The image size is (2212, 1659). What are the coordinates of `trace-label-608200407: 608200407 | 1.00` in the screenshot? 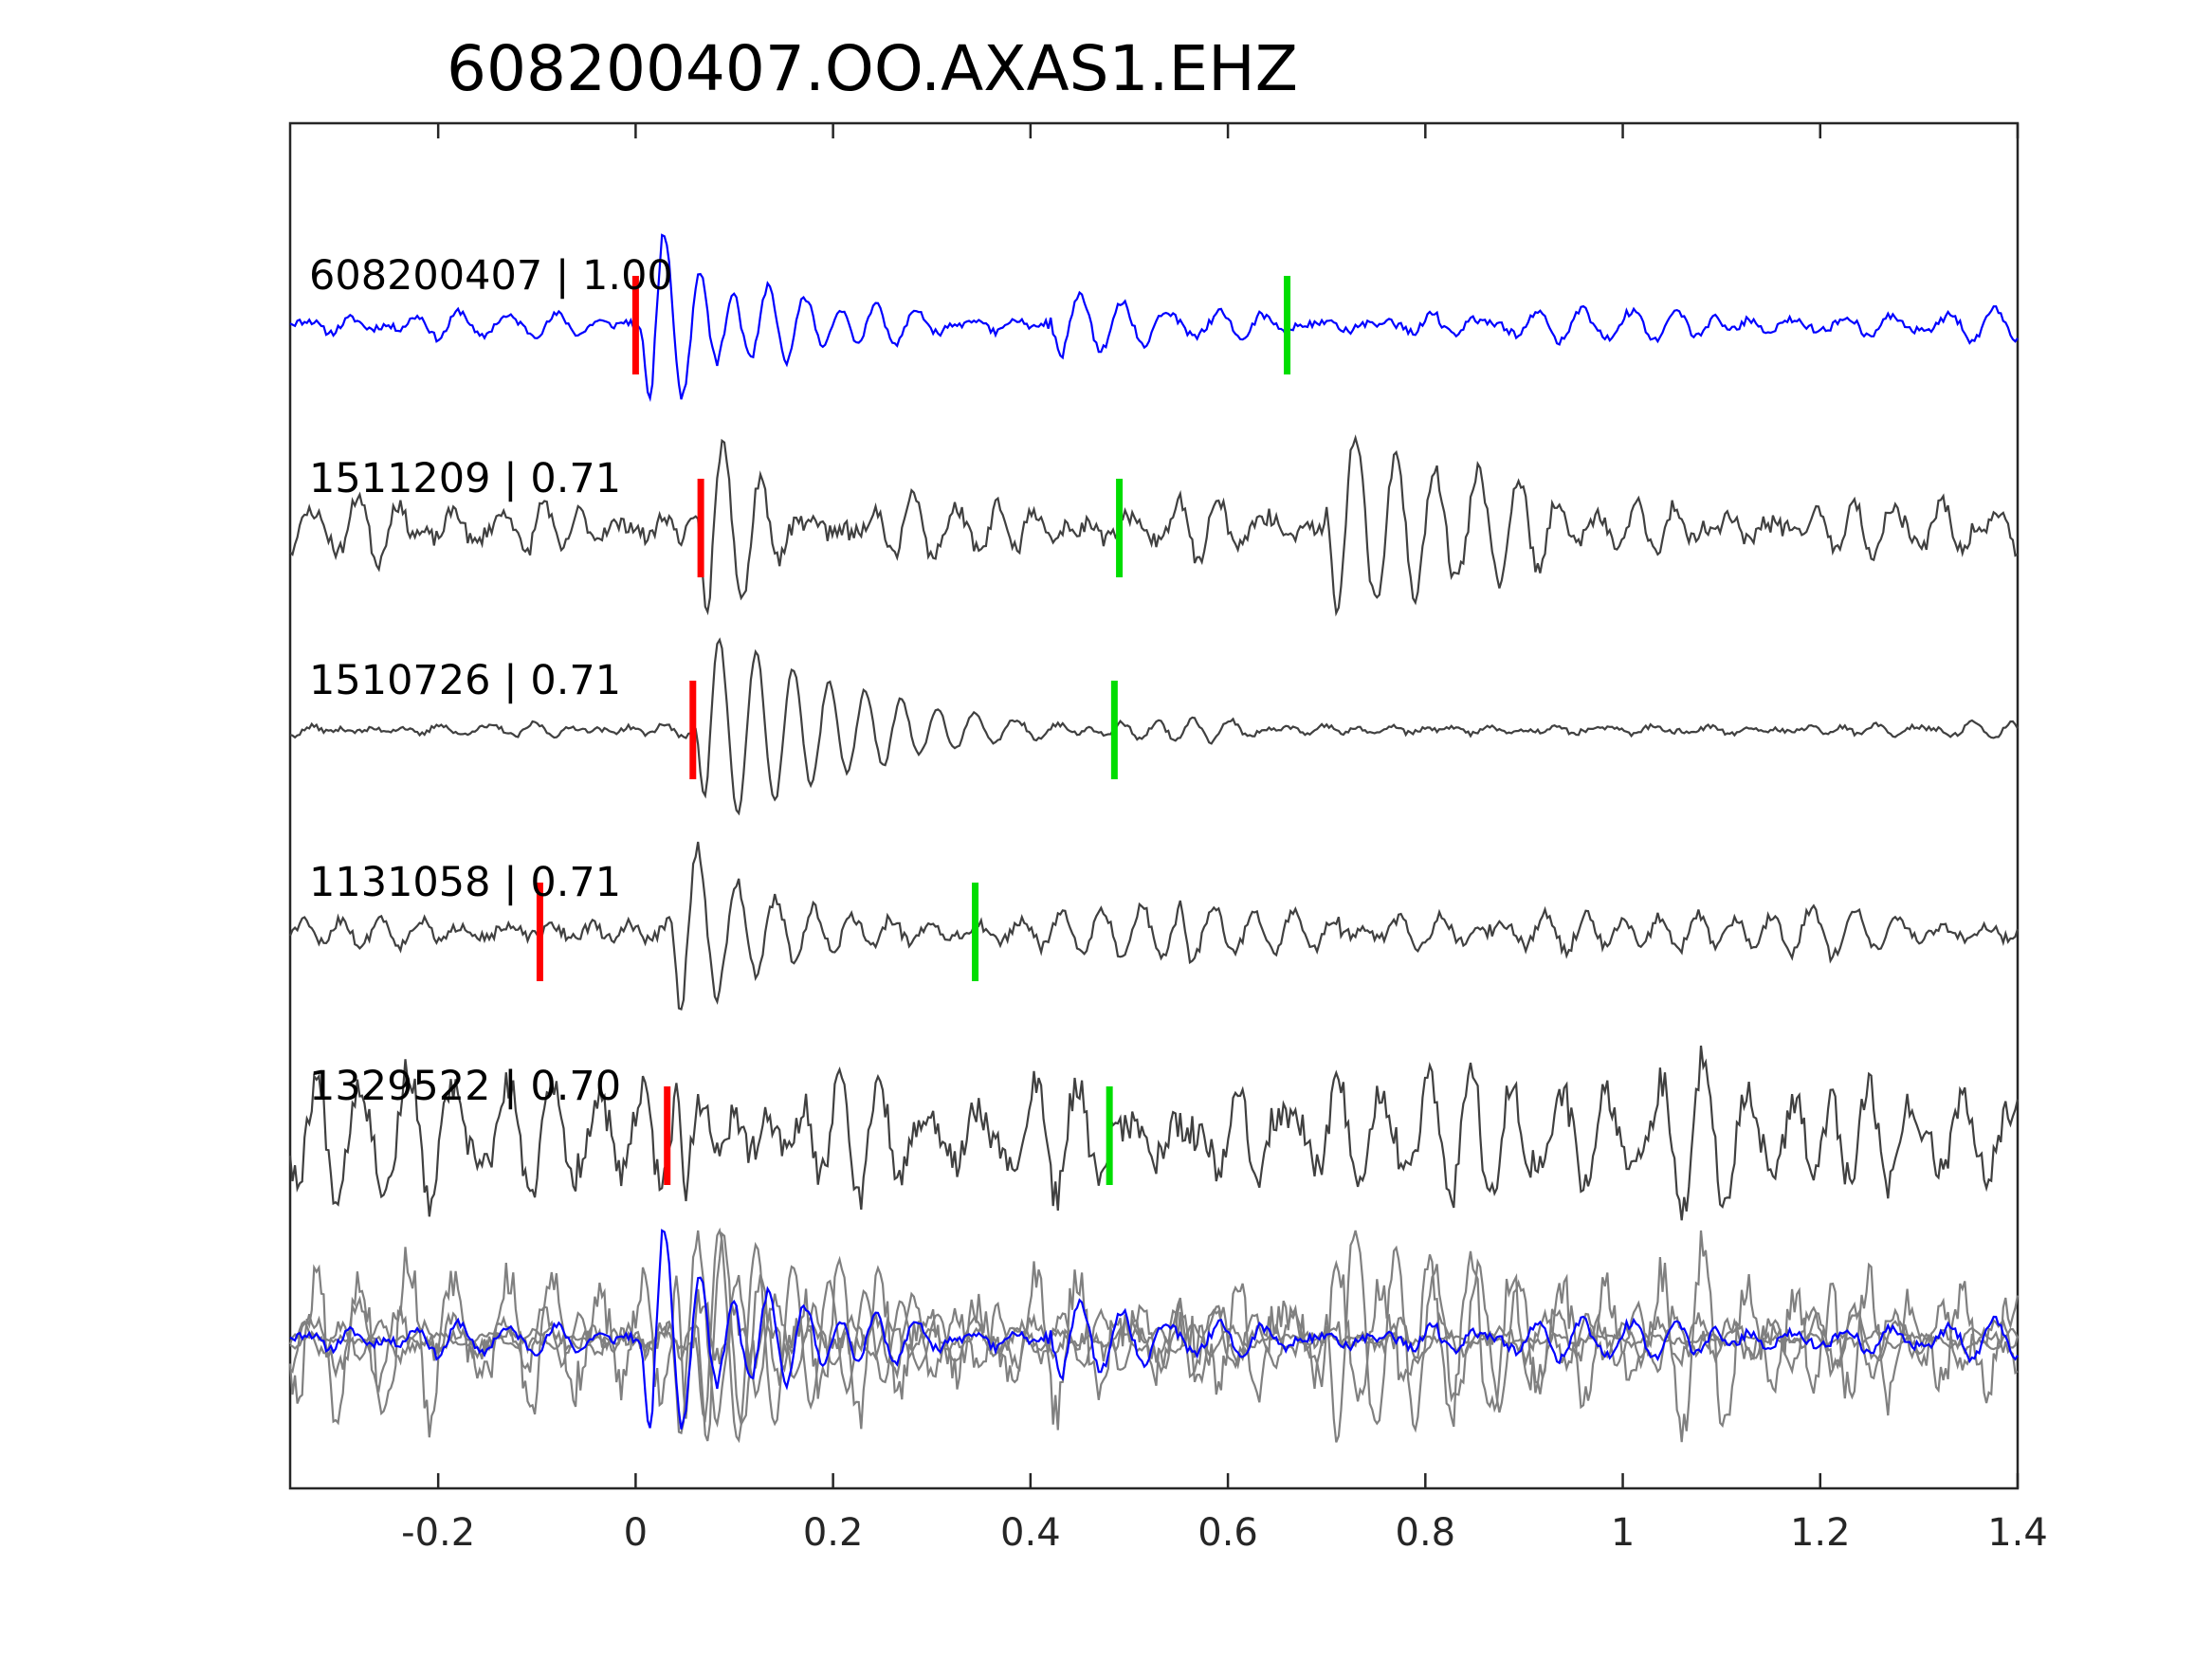 It's located at (491, 276).